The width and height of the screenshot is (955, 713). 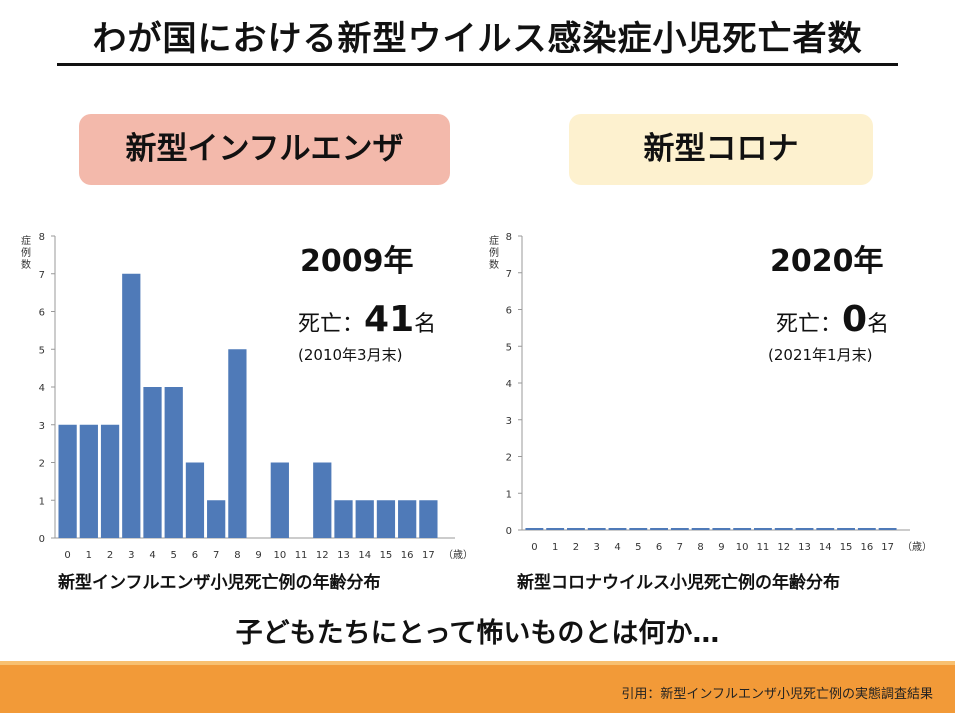 What do you see at coordinates (721, 149) in the screenshot?
I see `covid-panel-label: 新型コロナ` at bounding box center [721, 149].